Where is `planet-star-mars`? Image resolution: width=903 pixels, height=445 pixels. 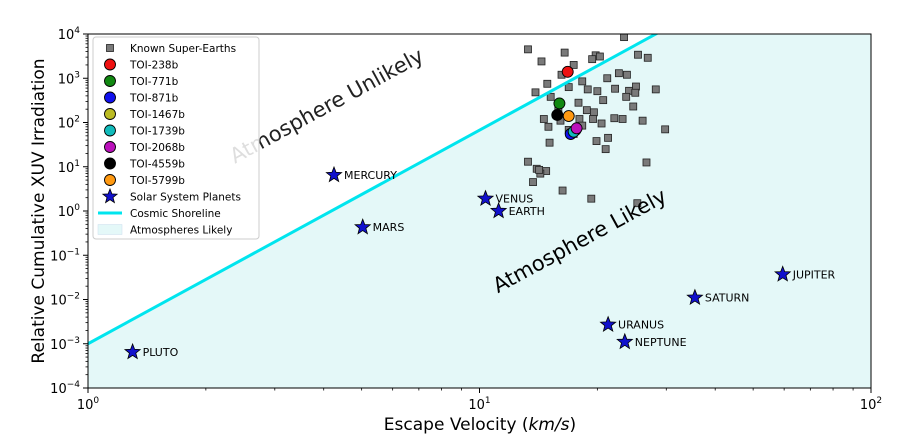
planet-star-mars is located at coordinates (363, 226).